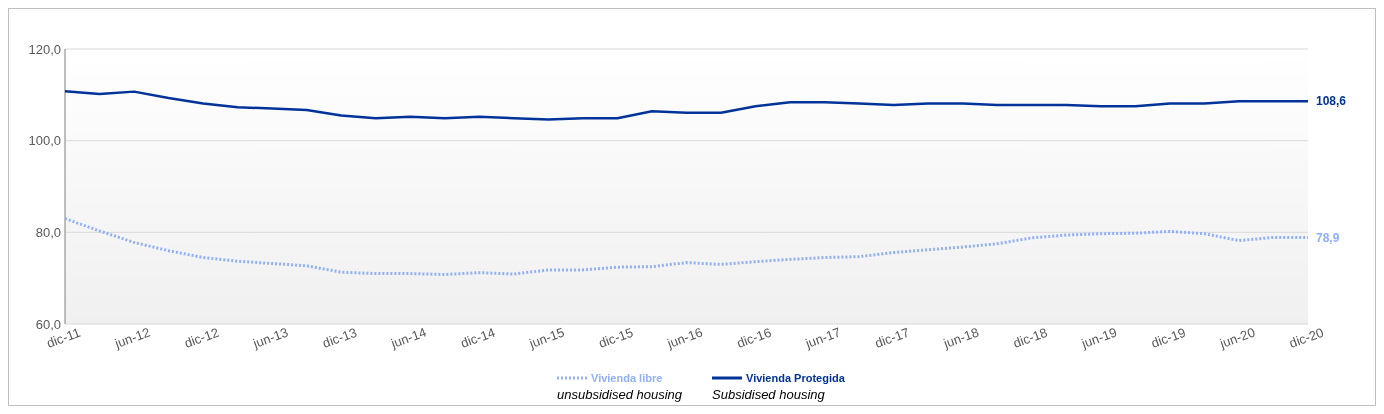 This screenshot has height=414, width=1384. I want to click on x-tick-label: dic-13, so click(339, 337).